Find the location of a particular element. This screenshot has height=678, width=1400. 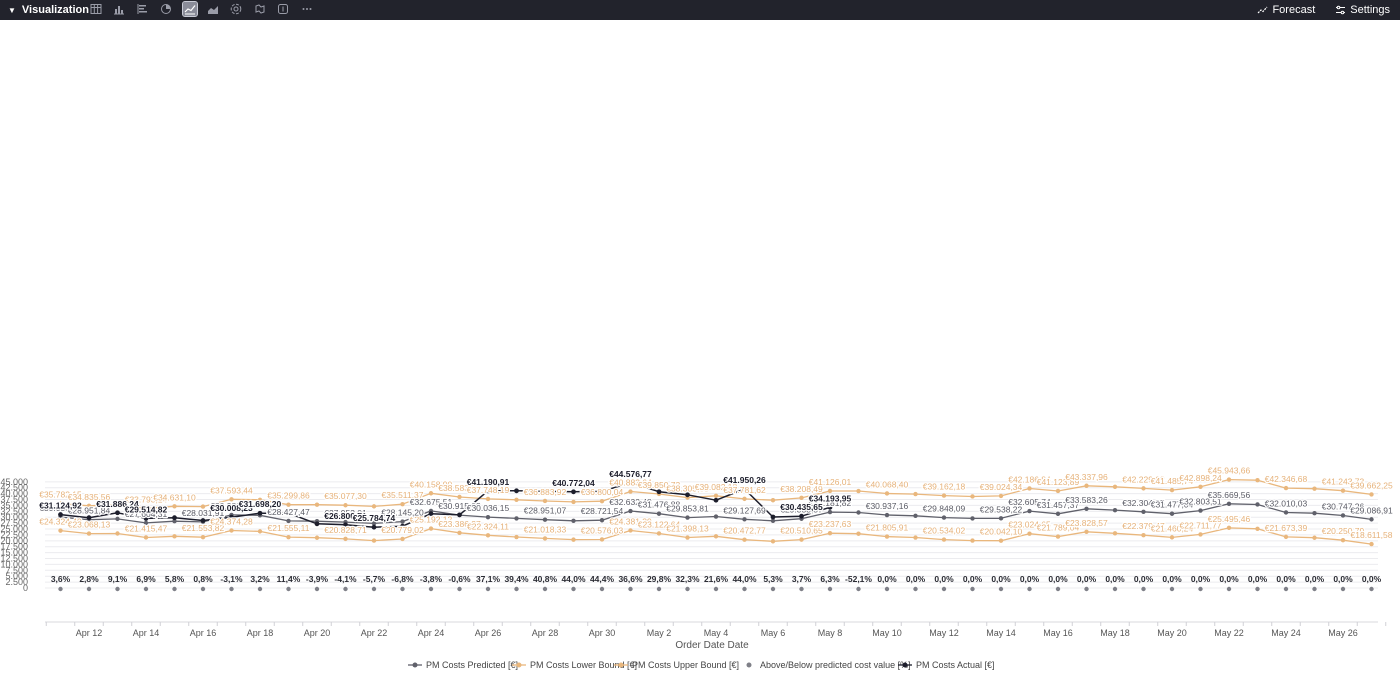

forecast-icon is located at coordinates (1263, 10).